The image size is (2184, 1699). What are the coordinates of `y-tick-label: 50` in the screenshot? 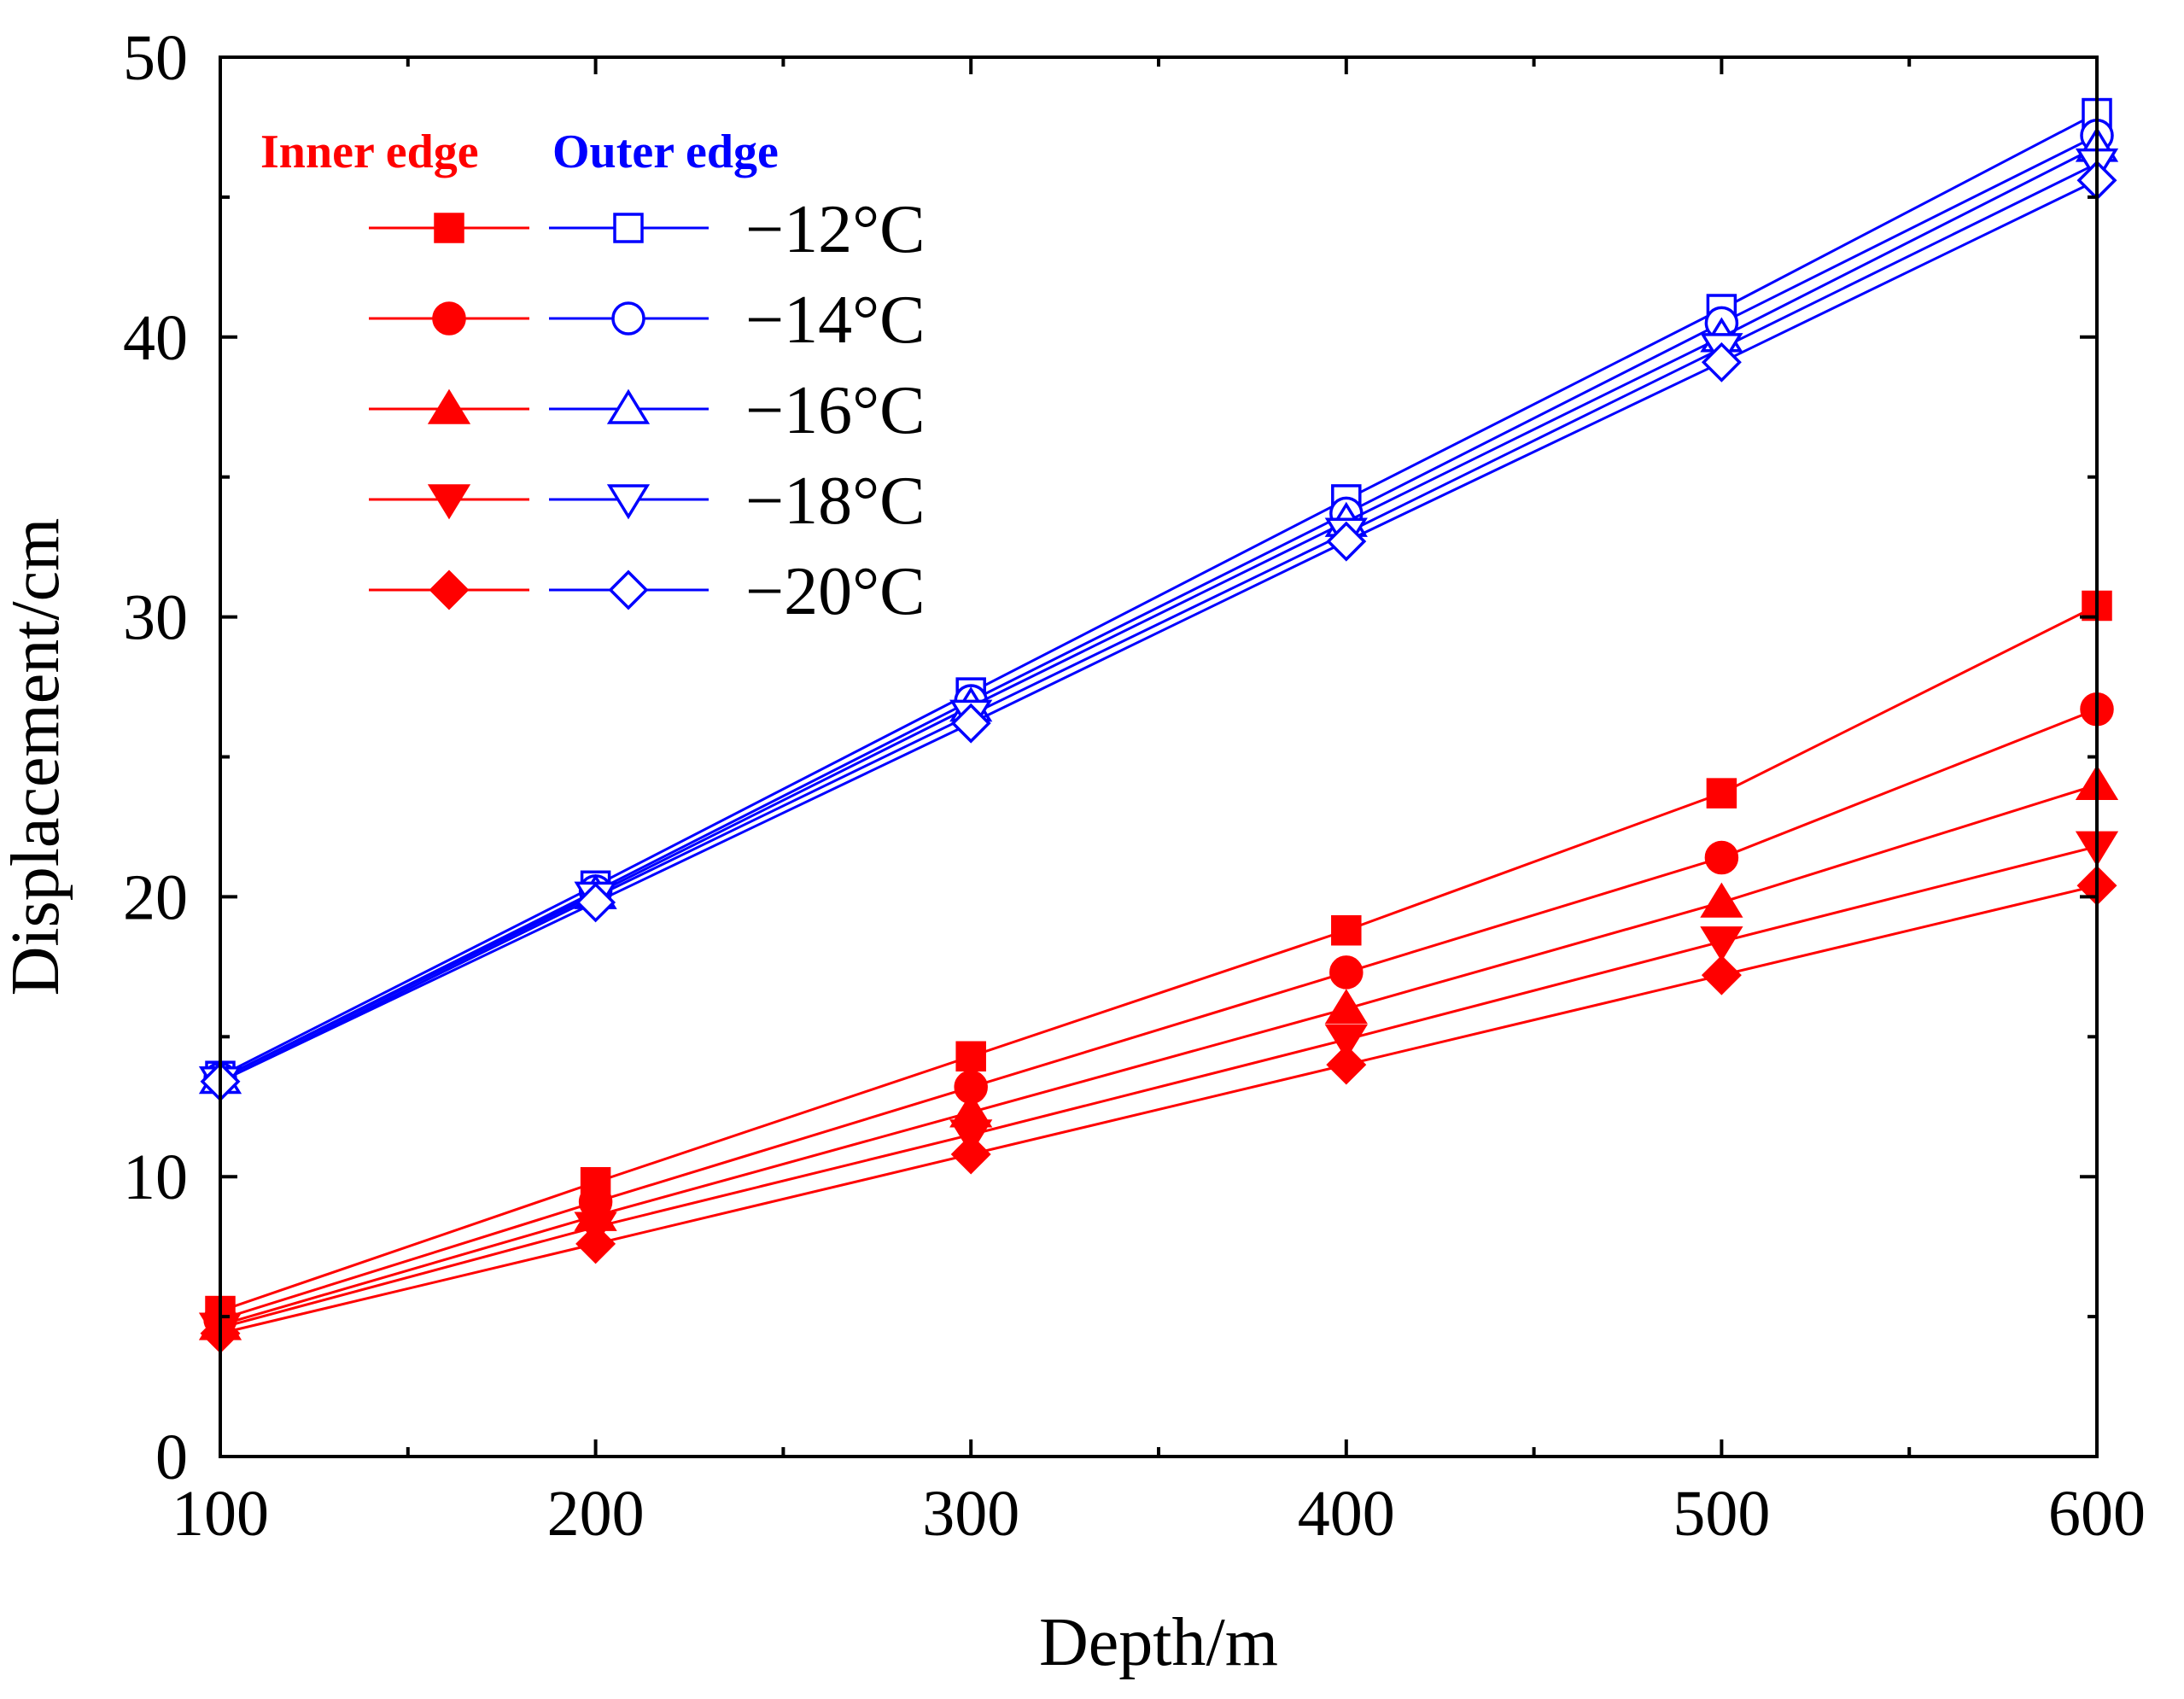 It's located at (155, 58).